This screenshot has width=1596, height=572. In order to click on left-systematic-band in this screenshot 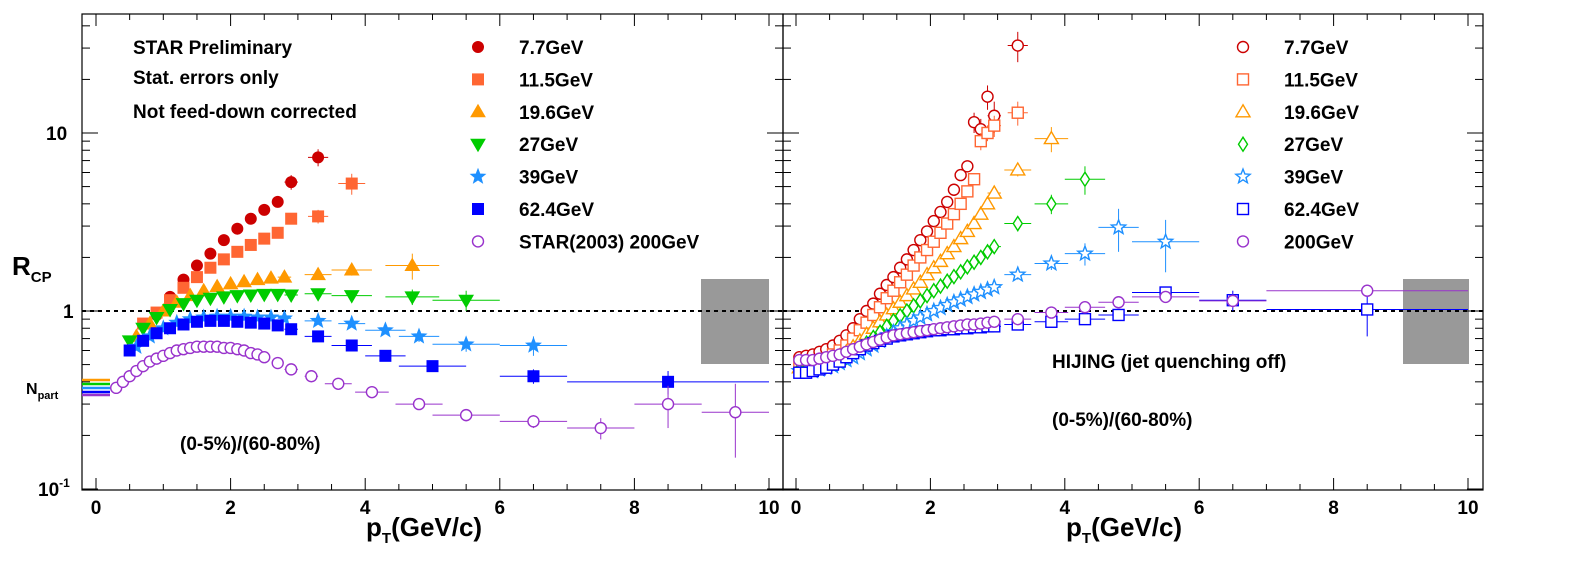, I will do `click(735, 321)`.